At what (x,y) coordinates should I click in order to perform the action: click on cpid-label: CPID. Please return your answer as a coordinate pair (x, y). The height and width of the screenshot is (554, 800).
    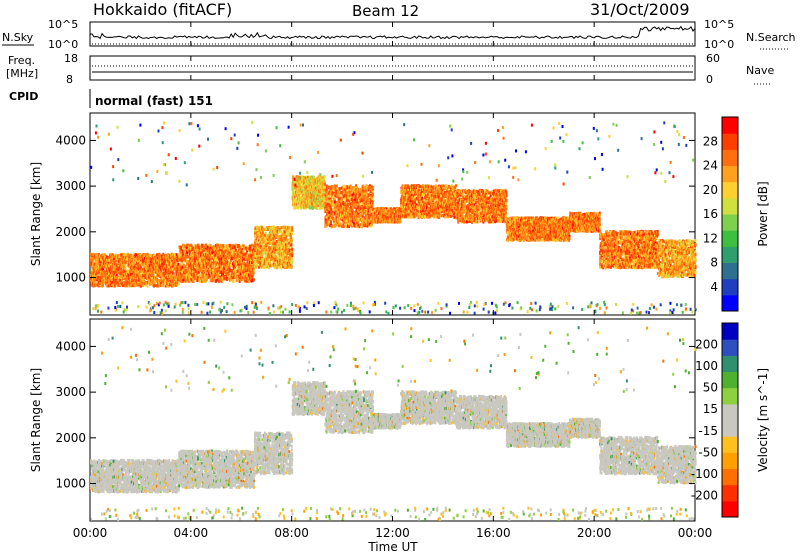
    Looking at the image, I should click on (23, 96).